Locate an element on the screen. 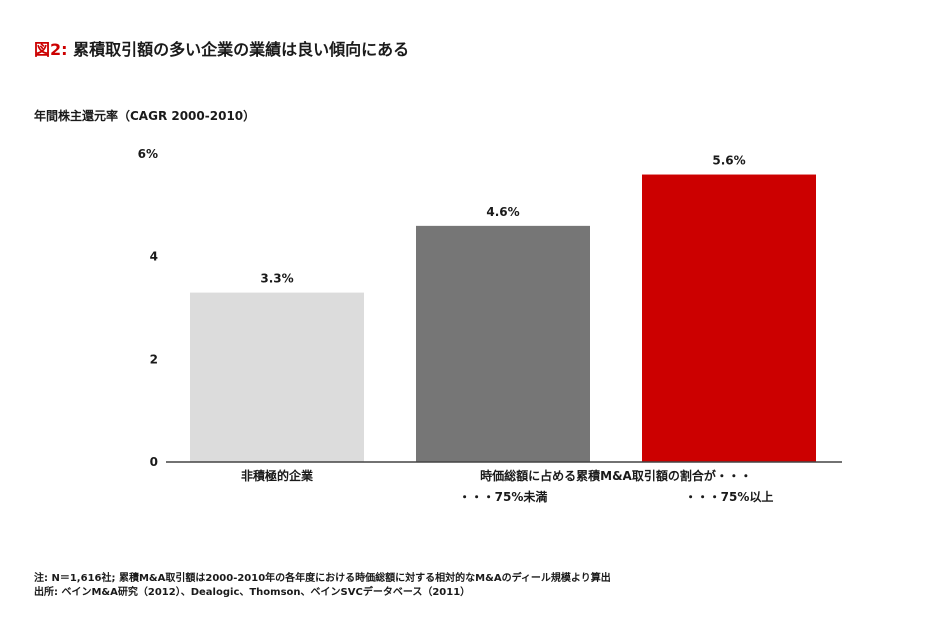 Image resolution: width=950 pixels, height=625 pixels. y-tick-label: 6% is located at coordinates (148, 154).